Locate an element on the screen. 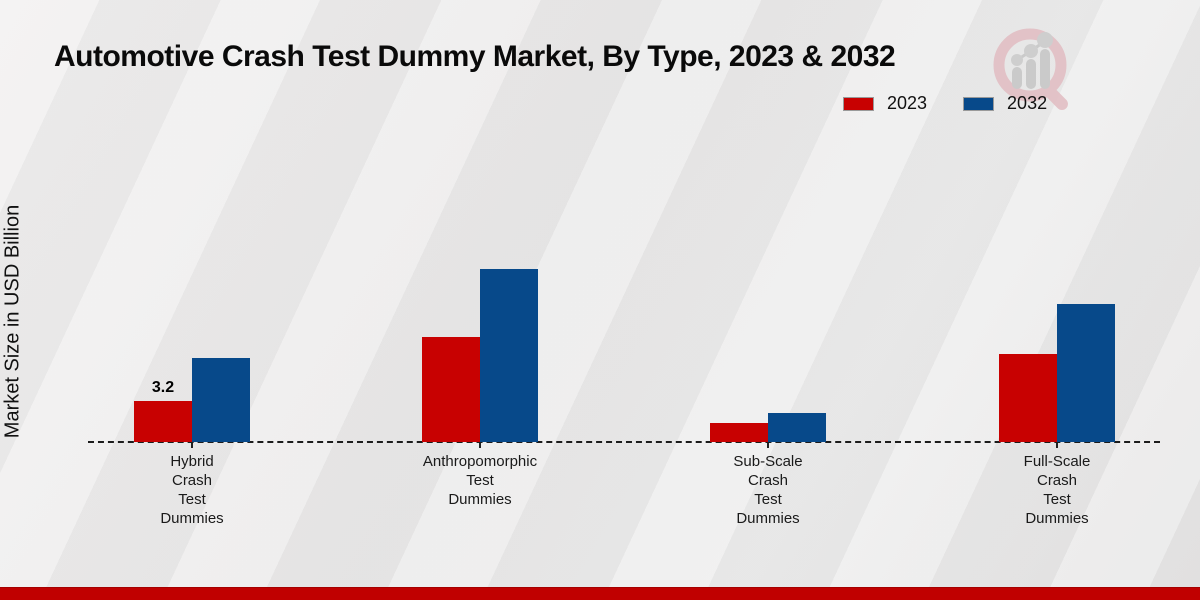 Image resolution: width=1200 pixels, height=600 pixels. magnifier-bar-chart-icon is located at coordinates (1030, 69).